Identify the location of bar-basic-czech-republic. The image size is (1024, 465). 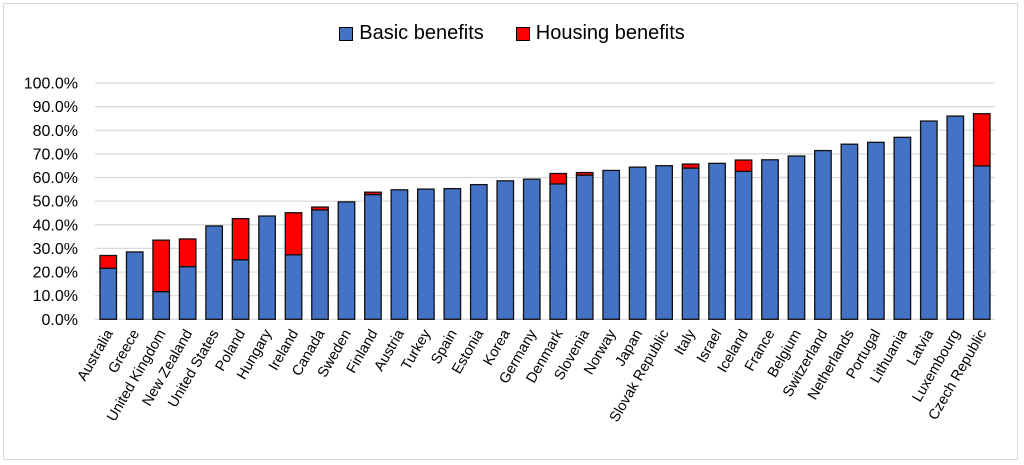
(981, 242).